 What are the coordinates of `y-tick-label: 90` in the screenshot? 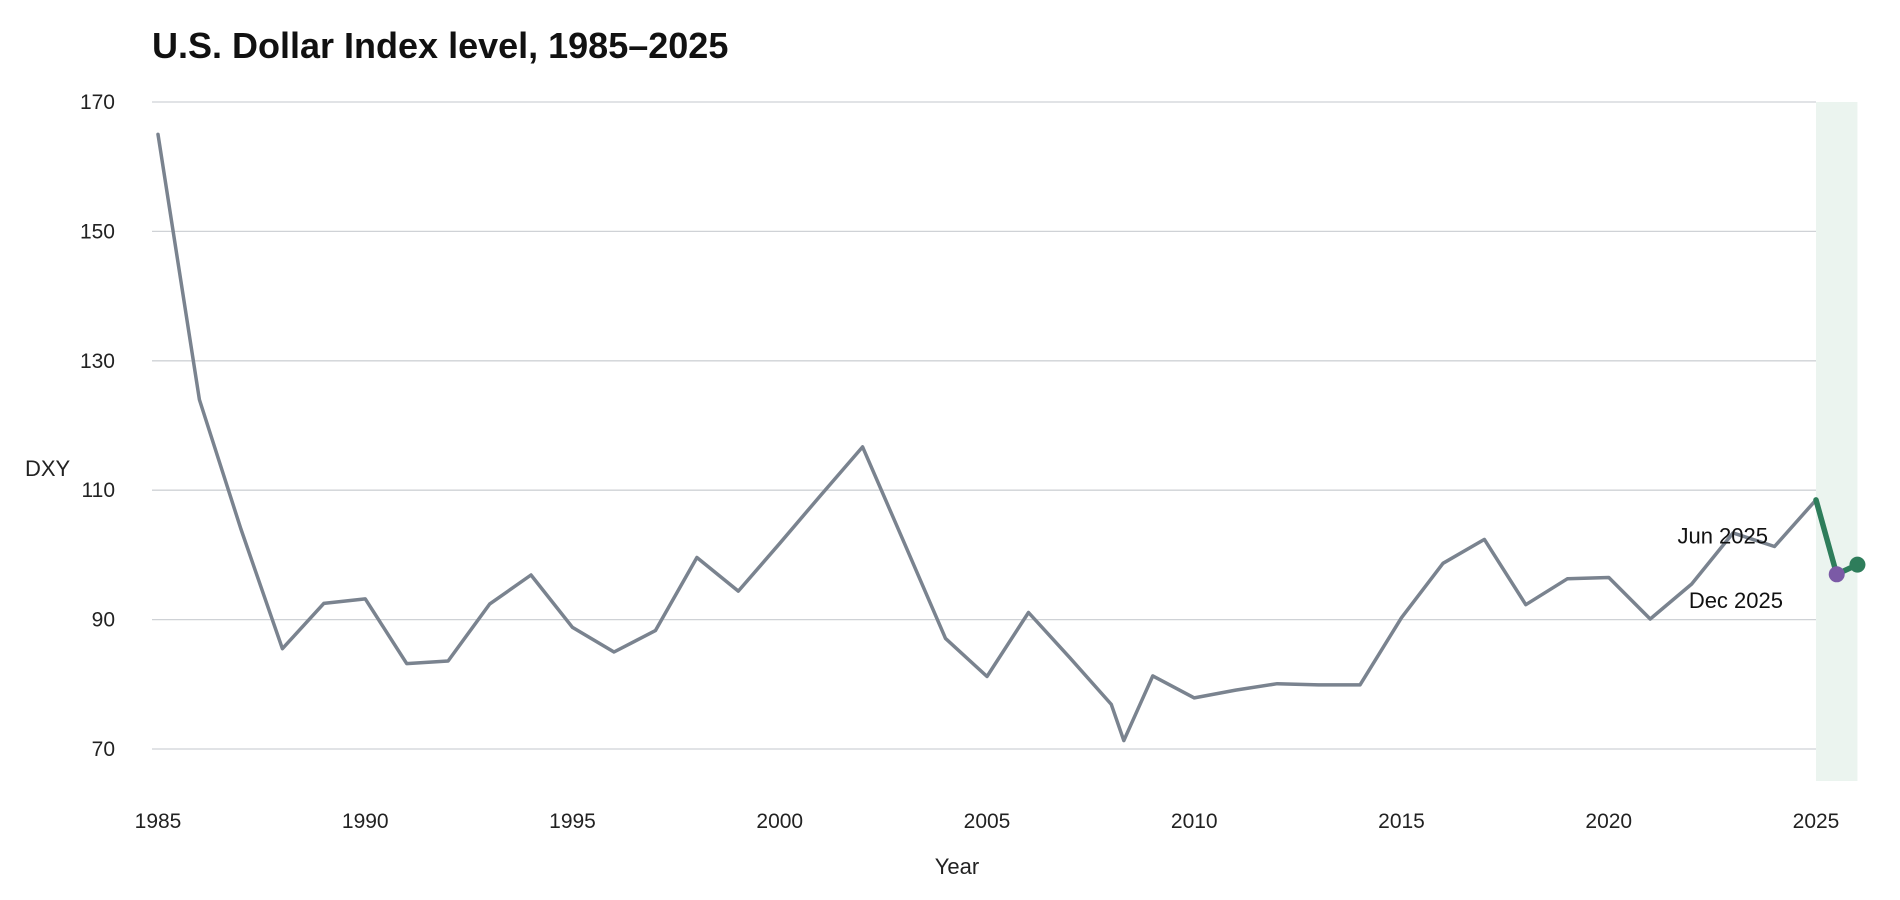 It's located at (103, 620).